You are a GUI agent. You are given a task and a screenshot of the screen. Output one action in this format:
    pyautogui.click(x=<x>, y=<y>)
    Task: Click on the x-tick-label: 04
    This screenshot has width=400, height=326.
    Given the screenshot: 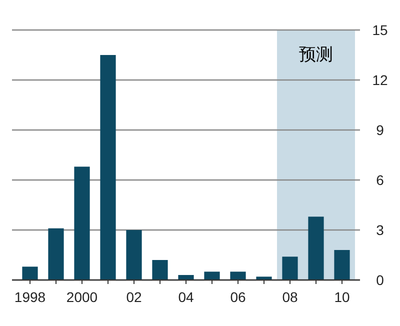 What is the action you would take?
    pyautogui.click(x=186, y=297)
    